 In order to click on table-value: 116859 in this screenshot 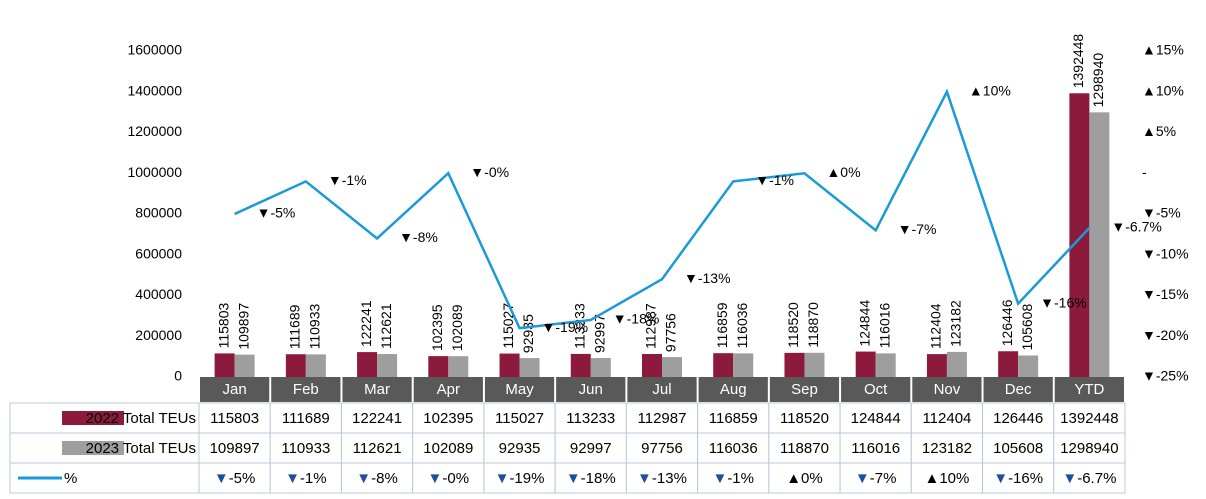, I will do `click(733, 418)`.